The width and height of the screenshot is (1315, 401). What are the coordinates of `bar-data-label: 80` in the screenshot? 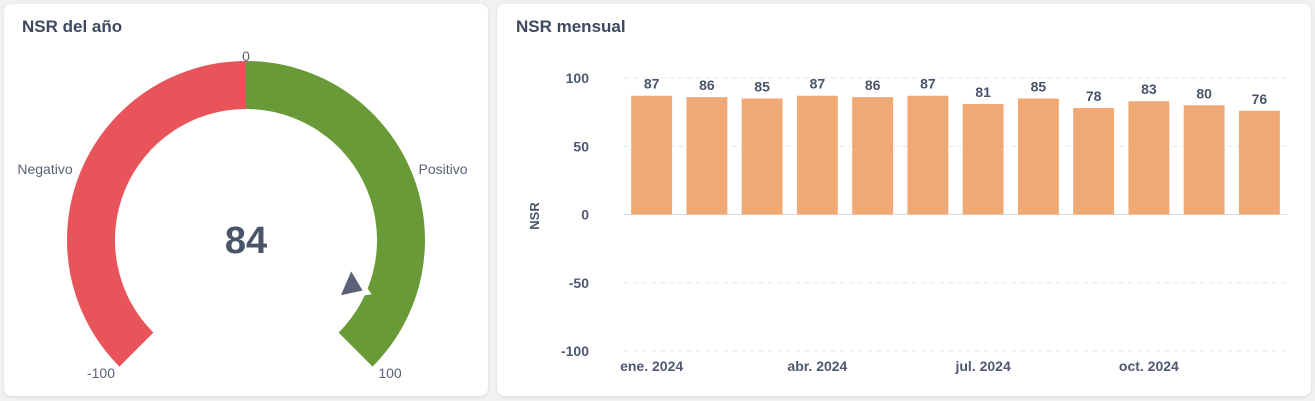 It's located at (1204, 93).